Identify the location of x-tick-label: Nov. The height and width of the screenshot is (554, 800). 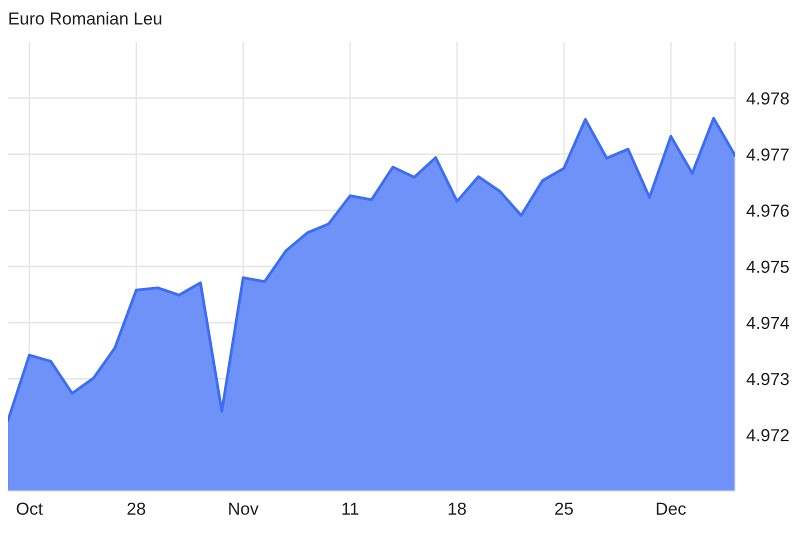
(244, 508).